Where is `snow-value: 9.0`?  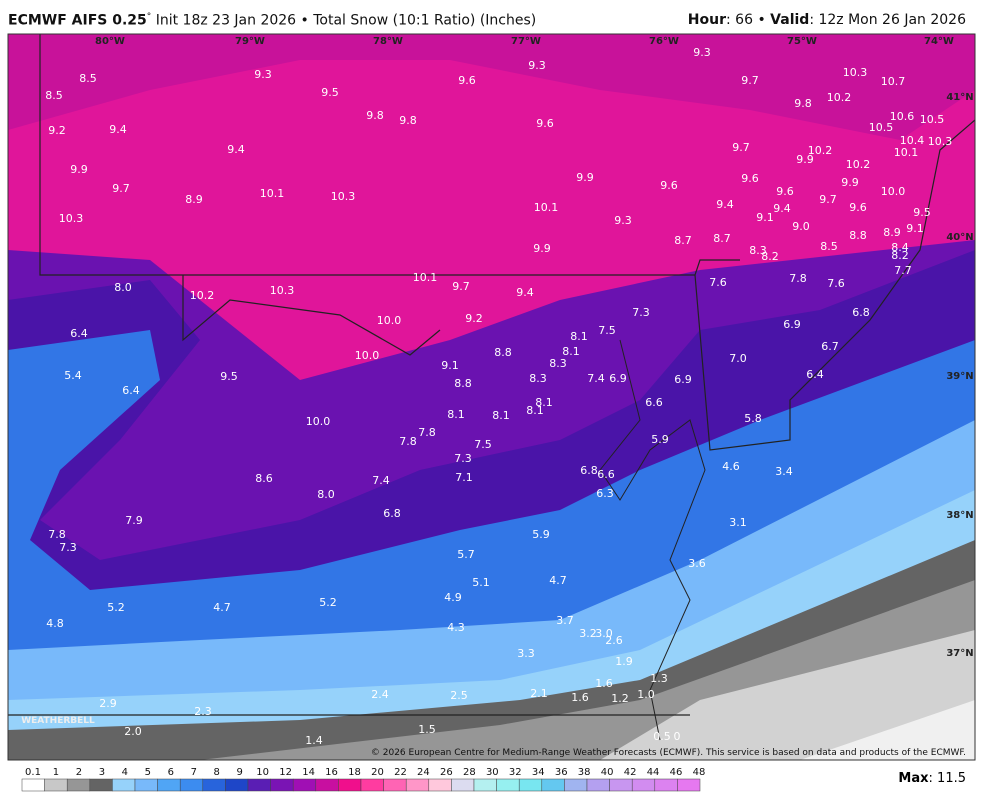 snow-value: 9.0 is located at coordinates (801, 226).